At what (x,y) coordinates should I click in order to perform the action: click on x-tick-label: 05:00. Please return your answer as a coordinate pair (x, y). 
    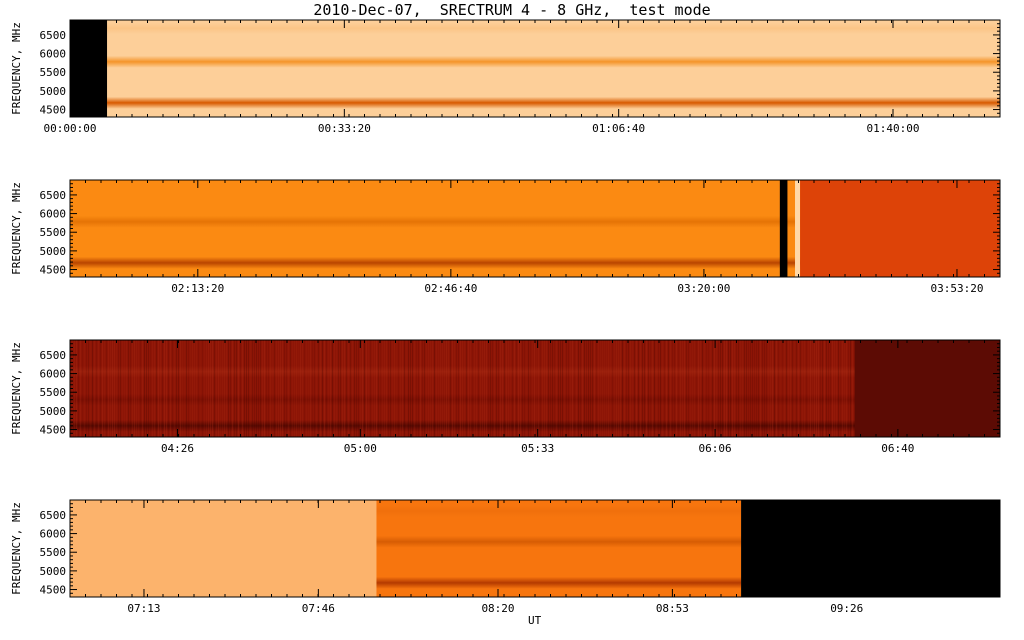
    Looking at the image, I should click on (360, 448).